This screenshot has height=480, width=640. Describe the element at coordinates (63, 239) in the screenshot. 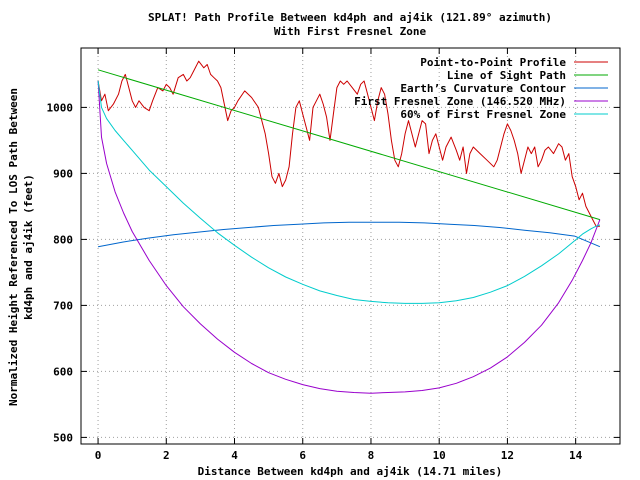

I see `y-tick-label: 800` at that location.